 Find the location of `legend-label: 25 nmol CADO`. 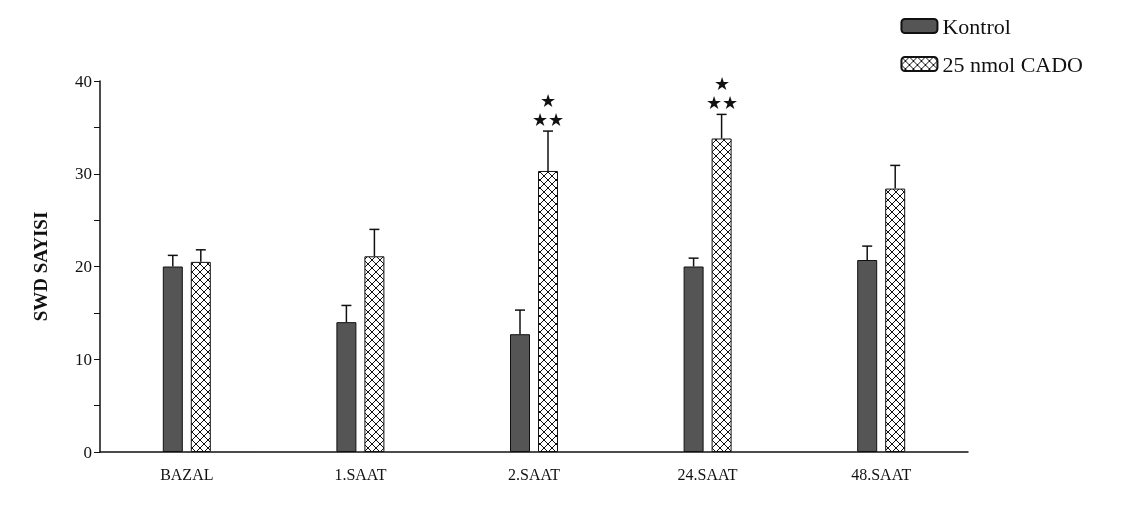

legend-label: 25 nmol CADO is located at coordinates (1012, 64).